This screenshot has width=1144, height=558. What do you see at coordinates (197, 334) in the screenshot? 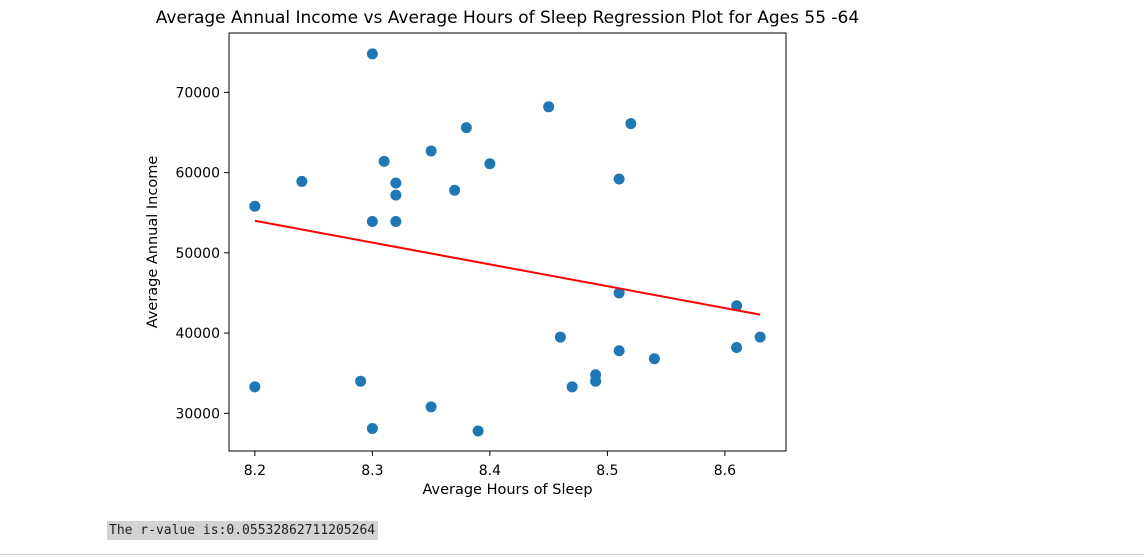
I see `y-tick-label: 40000` at bounding box center [197, 334].